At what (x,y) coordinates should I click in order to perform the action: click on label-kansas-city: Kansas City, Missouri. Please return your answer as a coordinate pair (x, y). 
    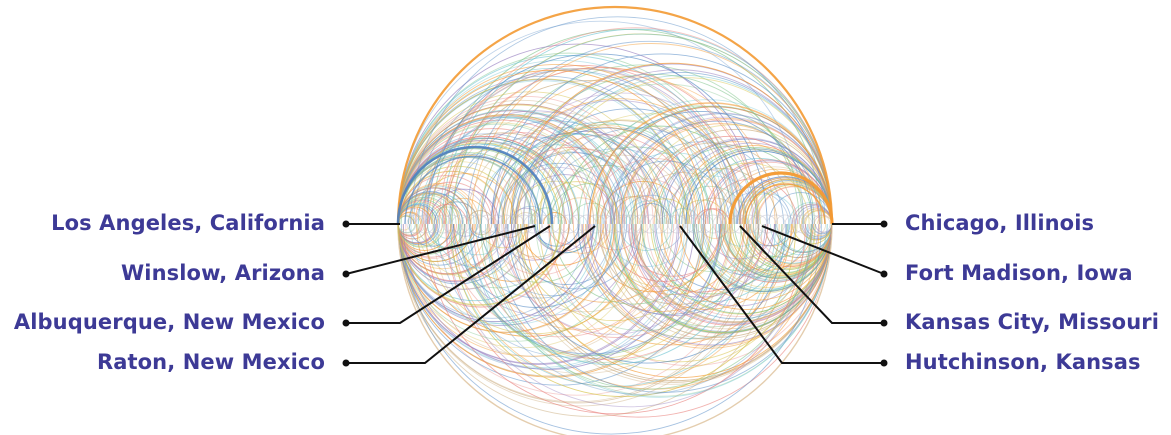
    Looking at the image, I should click on (1032, 322).